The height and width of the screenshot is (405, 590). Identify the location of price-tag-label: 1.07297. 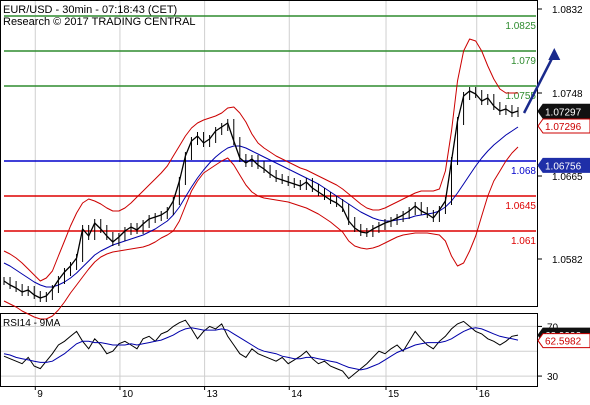
(563, 112).